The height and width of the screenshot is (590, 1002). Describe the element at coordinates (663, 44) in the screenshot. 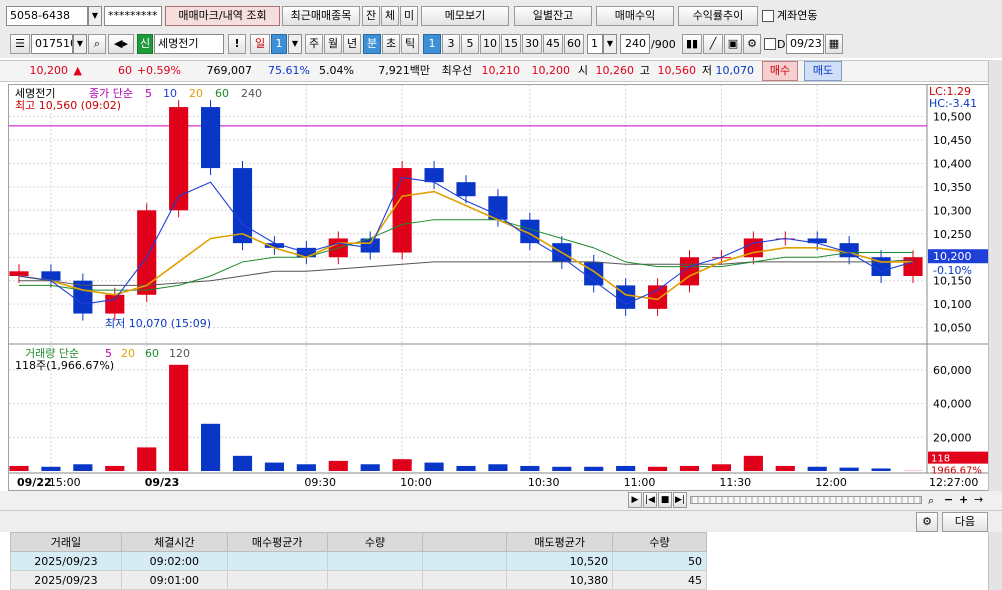

I see `count-total: /900` at that location.